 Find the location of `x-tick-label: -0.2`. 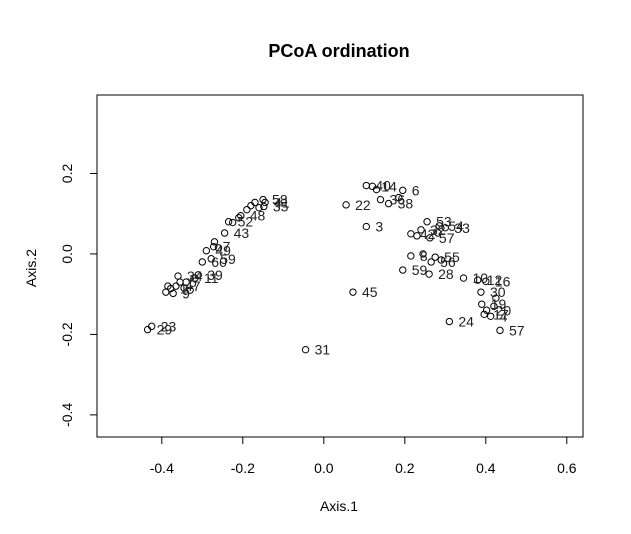

x-tick-label: -0.2 is located at coordinates (243, 468).